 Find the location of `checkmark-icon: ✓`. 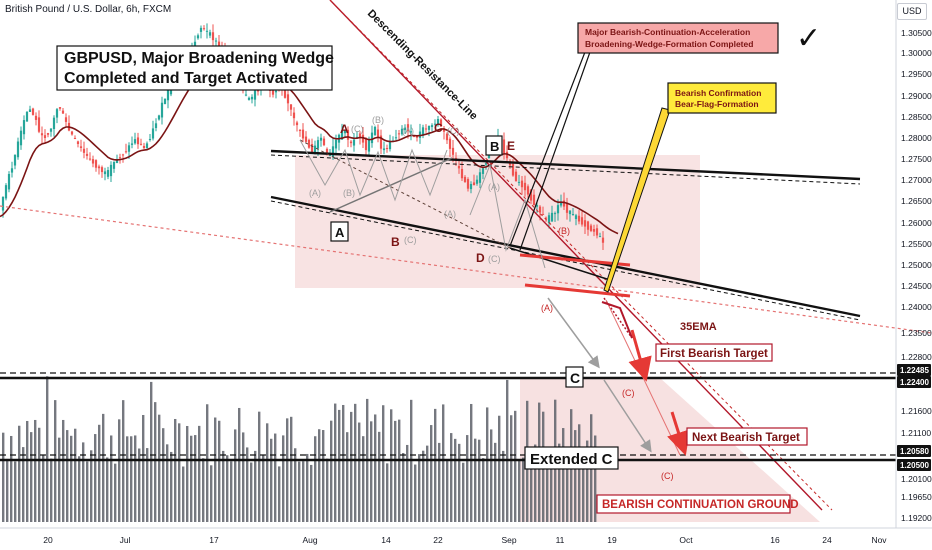

checkmark-icon: ✓ is located at coordinates (808, 38).